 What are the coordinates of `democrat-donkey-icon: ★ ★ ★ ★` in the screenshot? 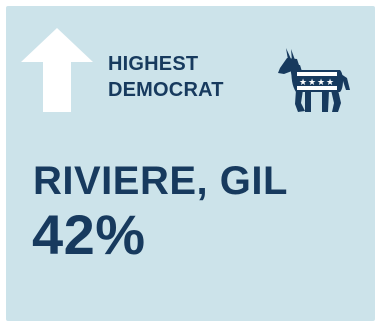 It's located at (314, 80).